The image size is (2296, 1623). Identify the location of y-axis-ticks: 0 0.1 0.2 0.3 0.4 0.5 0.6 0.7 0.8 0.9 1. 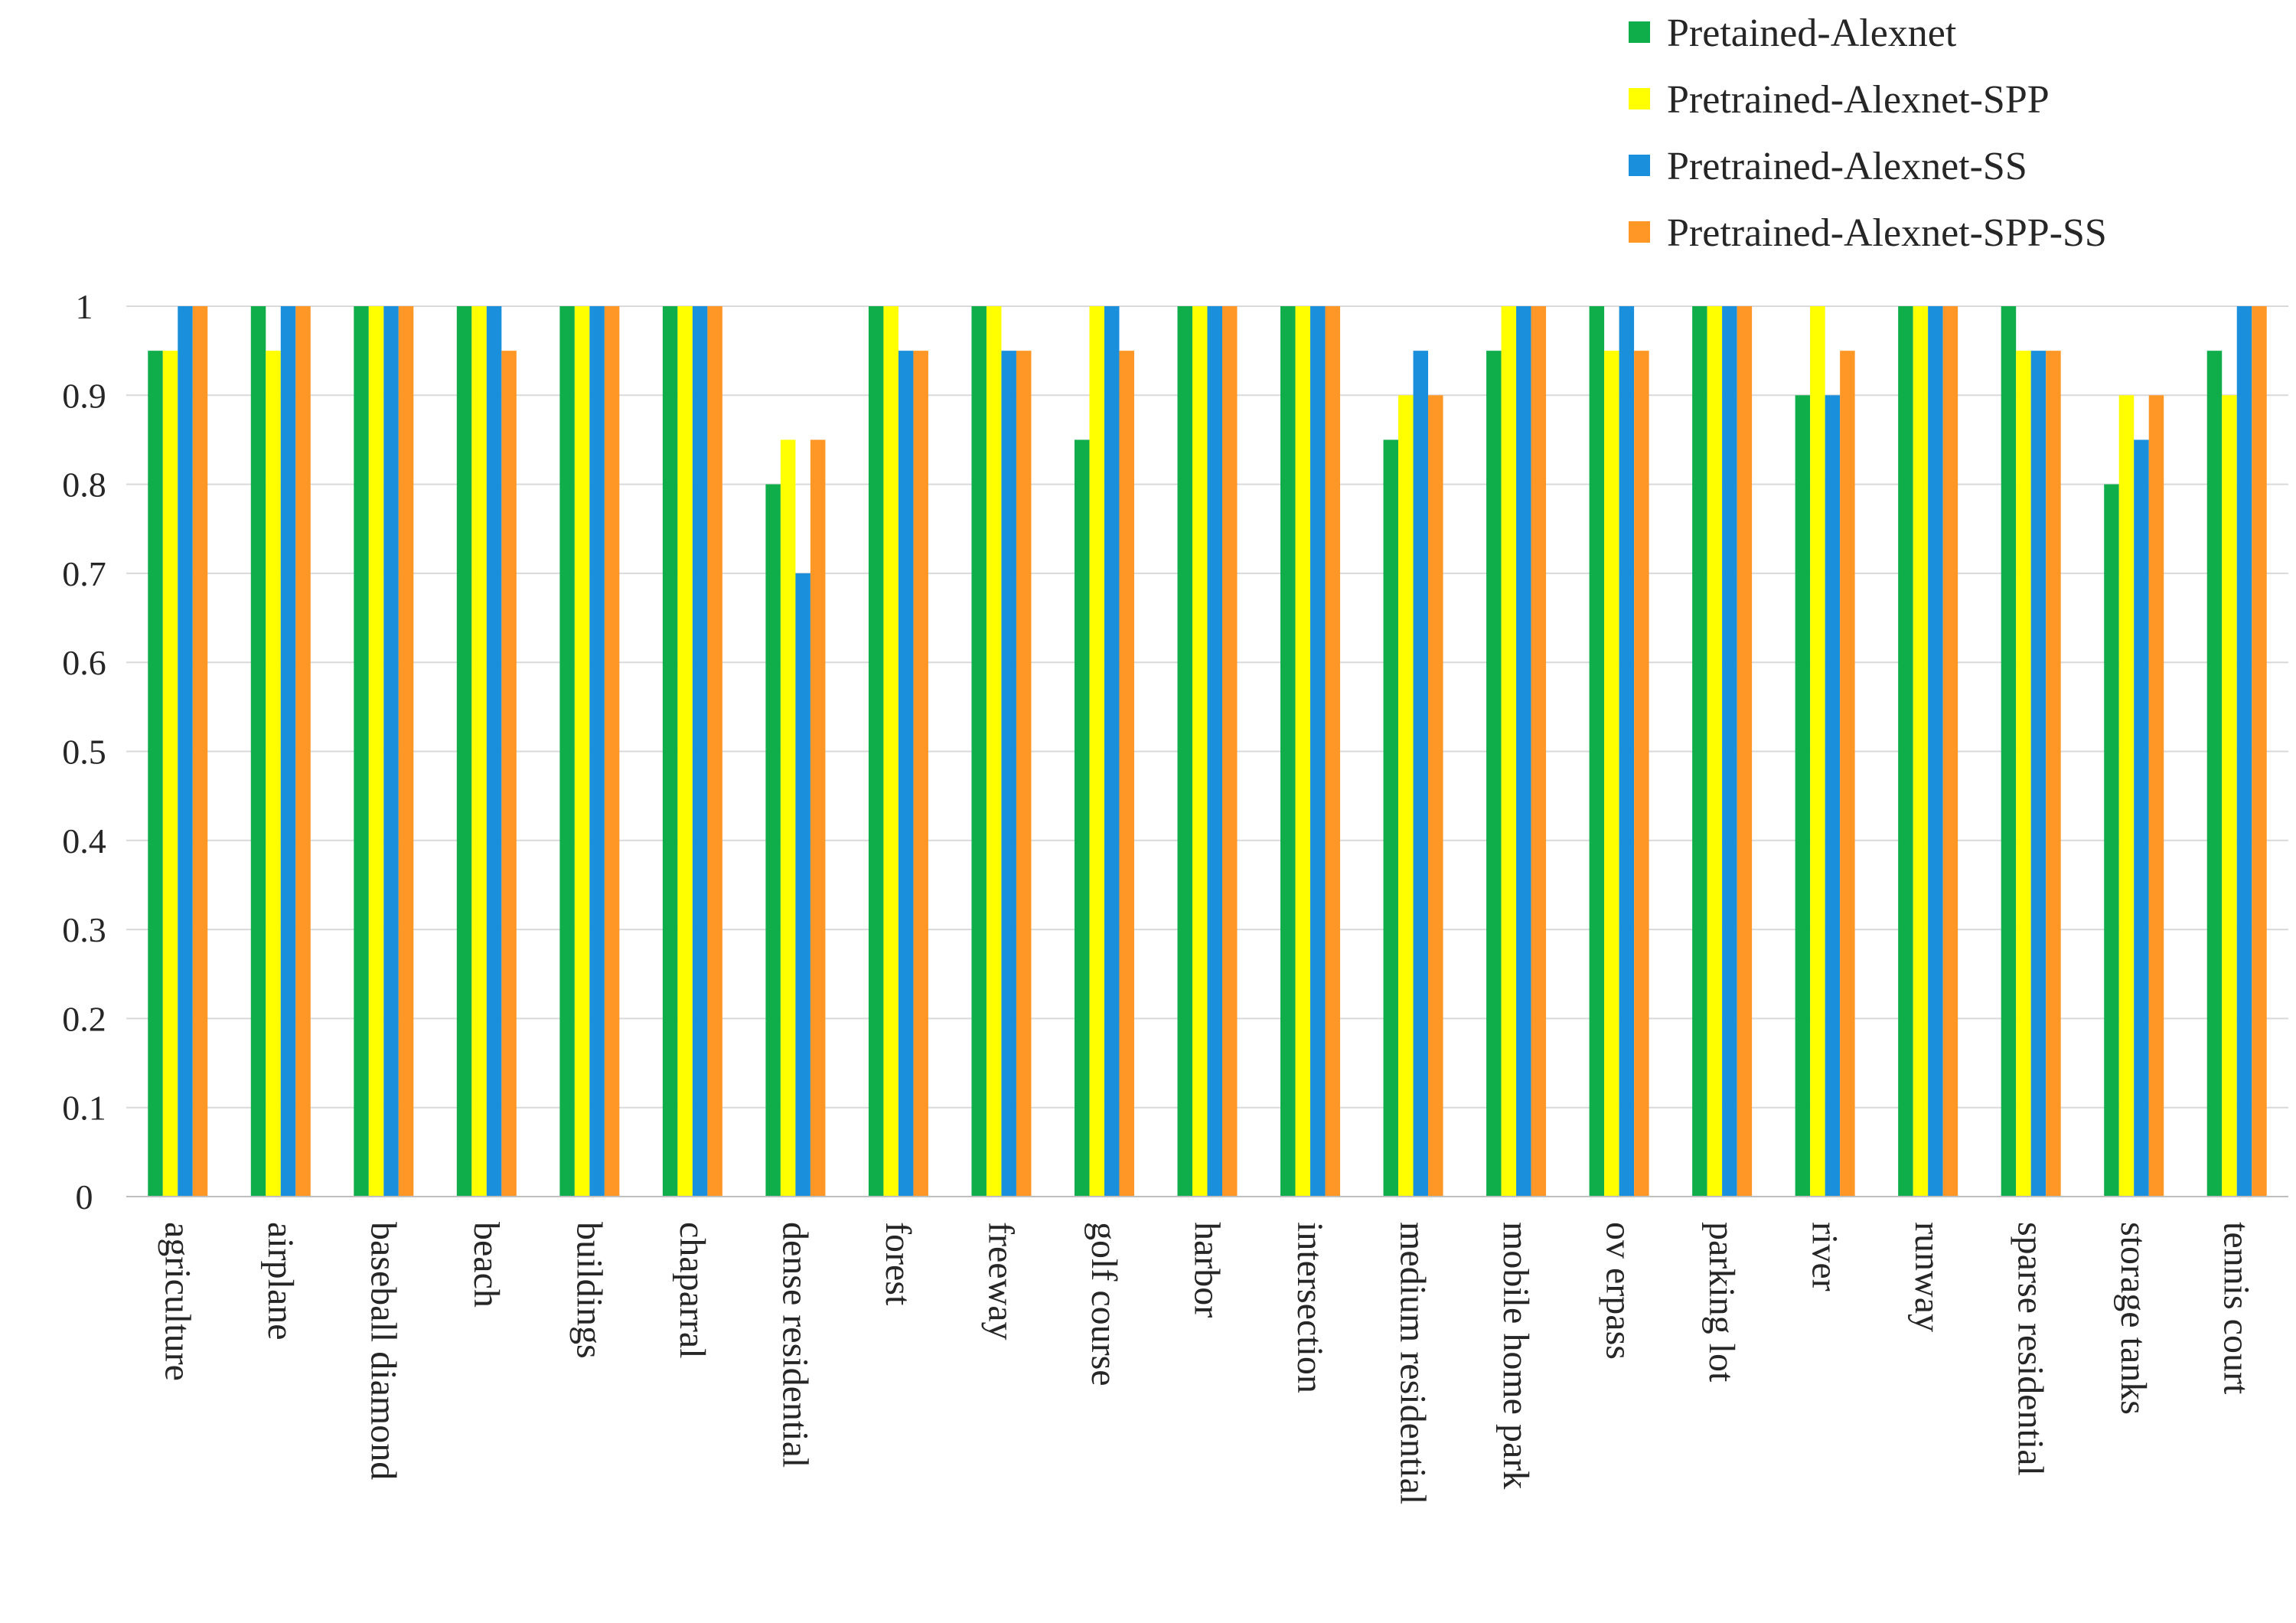
(84, 751).